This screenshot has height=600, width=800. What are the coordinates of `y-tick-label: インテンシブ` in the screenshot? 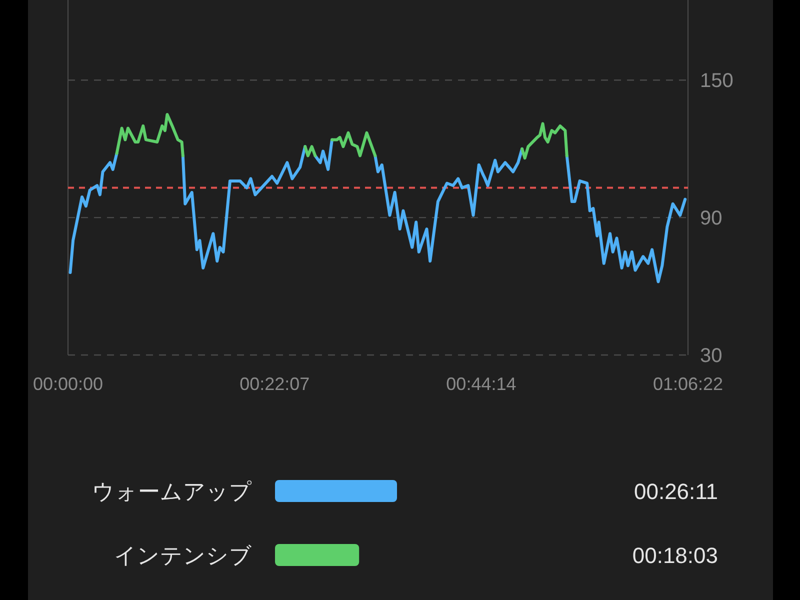 It's located at (183, 555).